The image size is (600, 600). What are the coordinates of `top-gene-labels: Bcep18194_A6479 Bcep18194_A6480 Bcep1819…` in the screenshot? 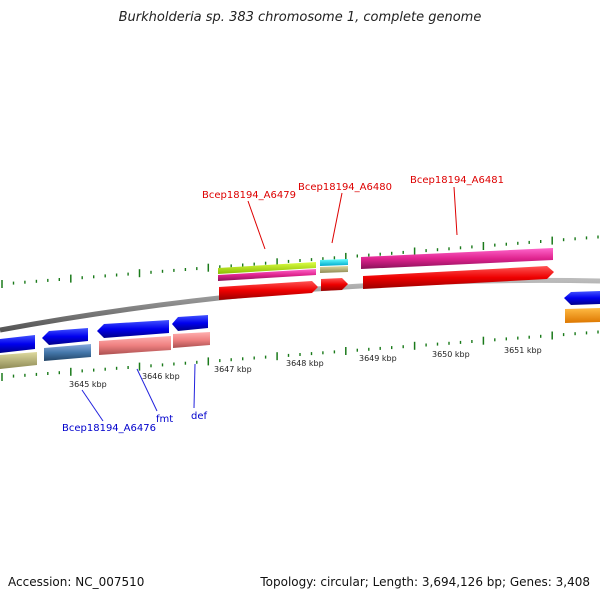 It's located at (353, 188).